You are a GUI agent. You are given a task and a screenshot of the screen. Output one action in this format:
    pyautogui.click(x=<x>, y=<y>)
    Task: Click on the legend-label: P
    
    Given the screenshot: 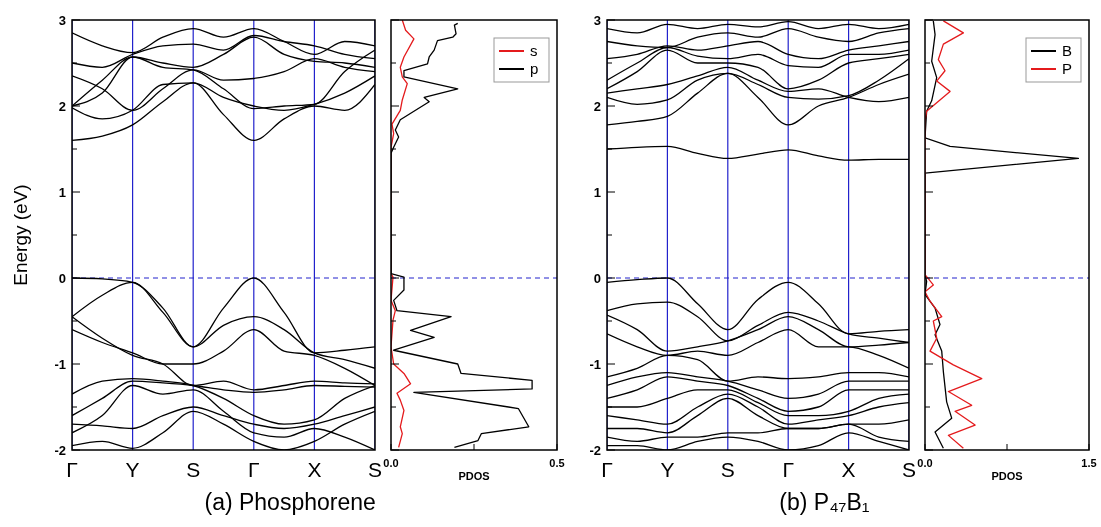 What is the action you would take?
    pyautogui.click(x=1067, y=69)
    